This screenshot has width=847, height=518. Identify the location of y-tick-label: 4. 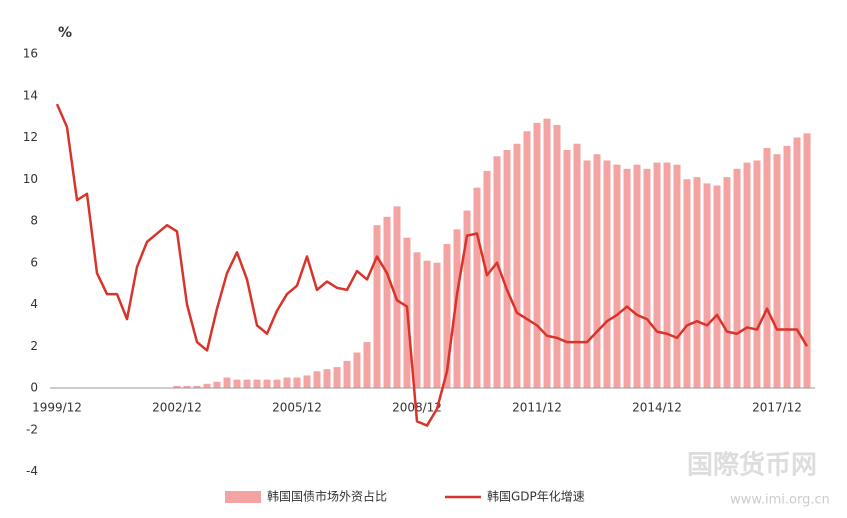
(34, 304).